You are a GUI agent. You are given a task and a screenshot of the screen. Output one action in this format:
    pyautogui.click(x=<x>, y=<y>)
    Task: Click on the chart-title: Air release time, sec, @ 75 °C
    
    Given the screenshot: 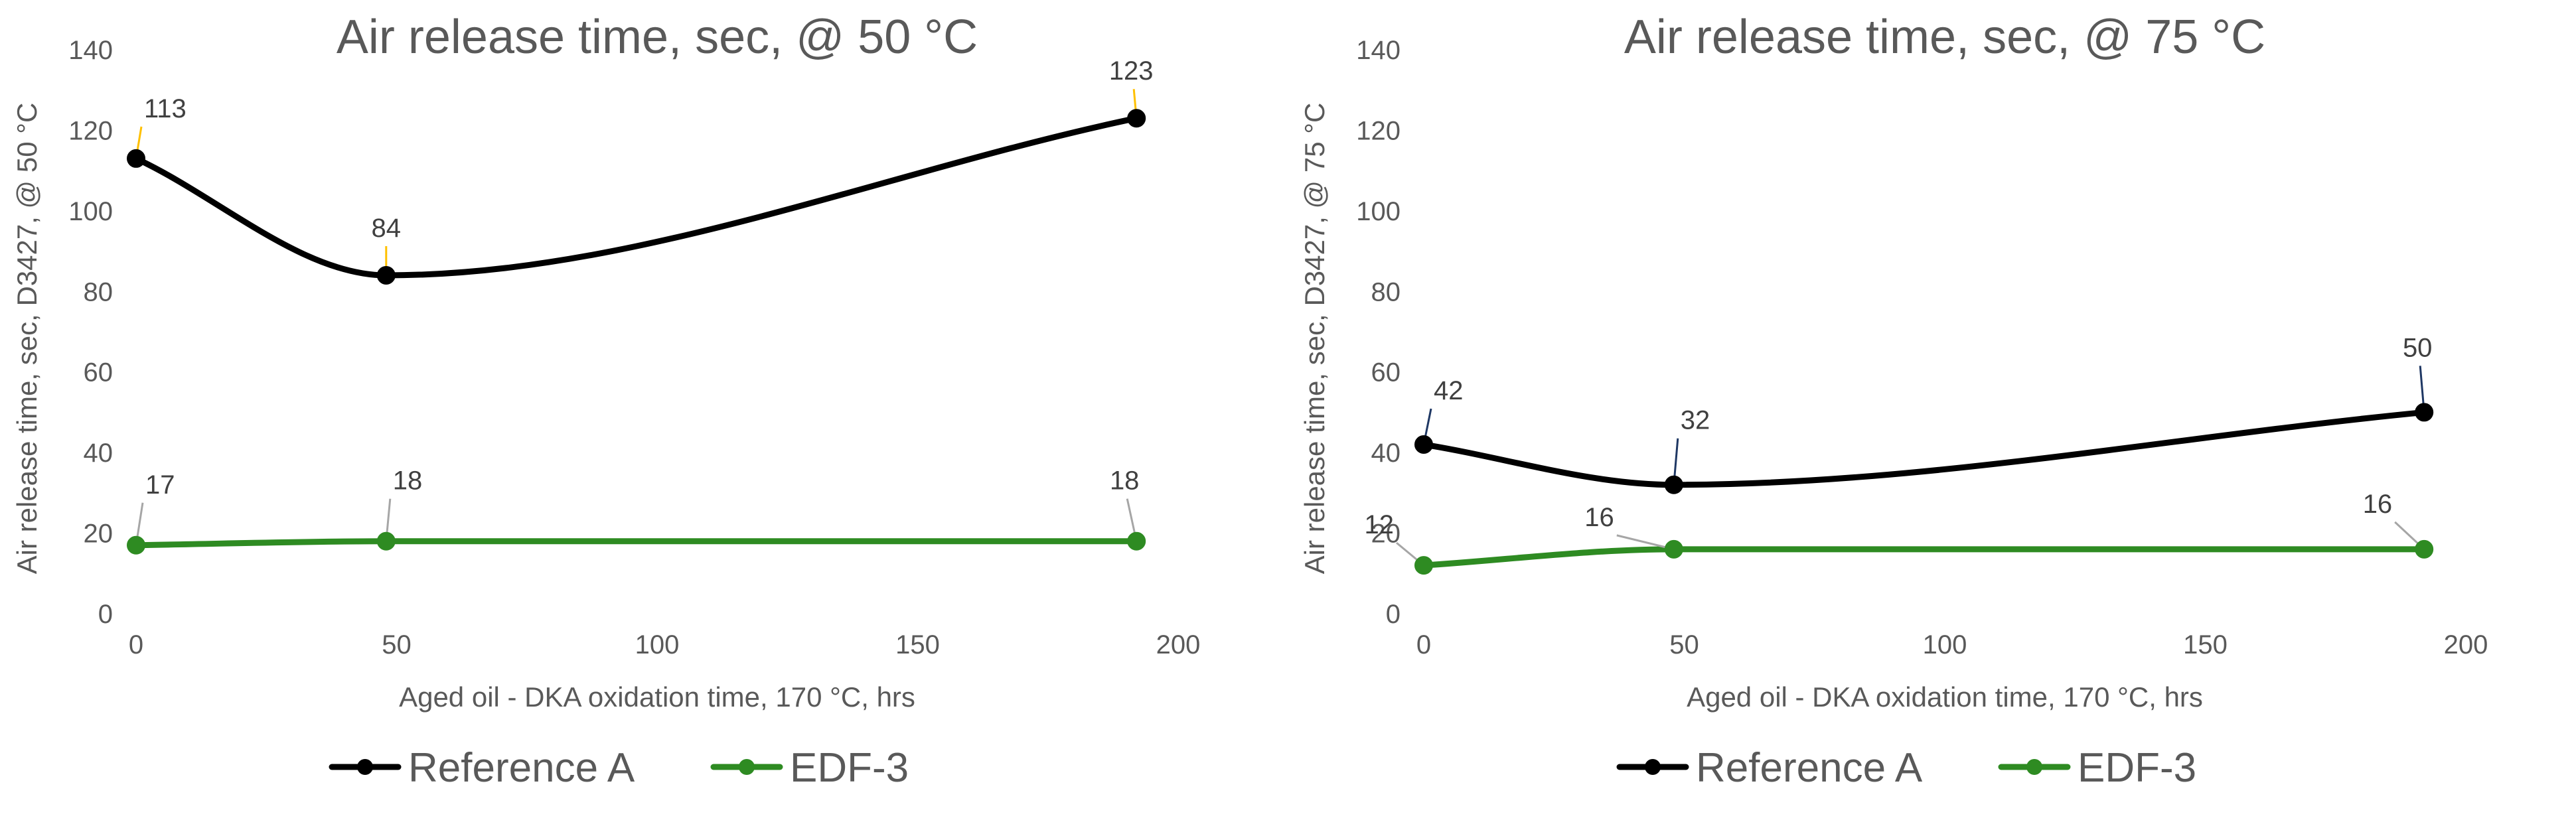 What is the action you would take?
    pyautogui.click(x=1945, y=37)
    